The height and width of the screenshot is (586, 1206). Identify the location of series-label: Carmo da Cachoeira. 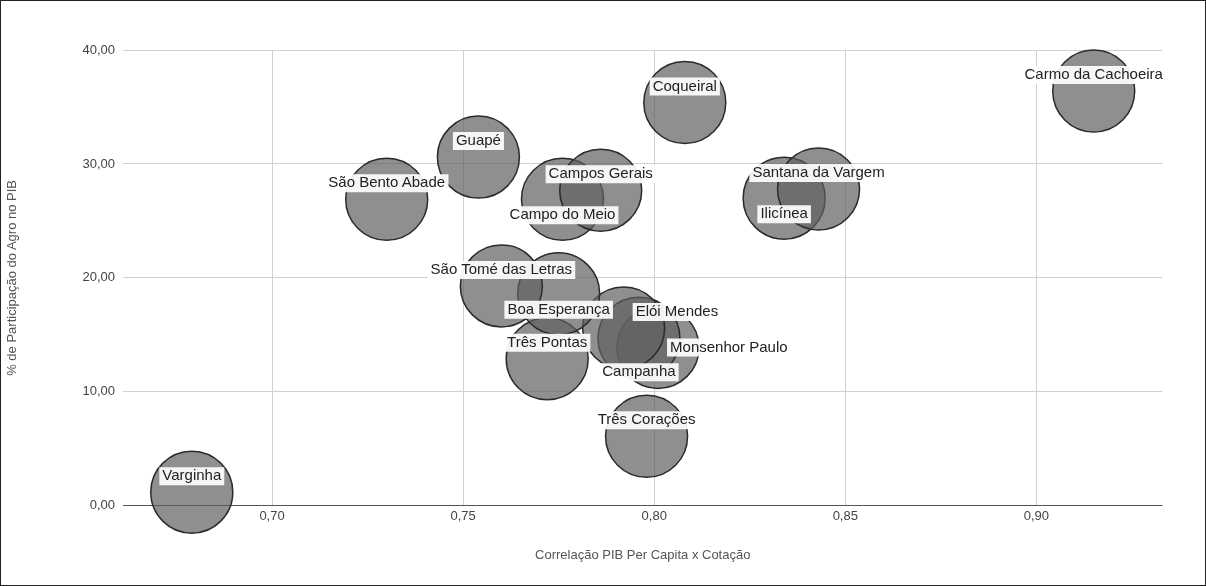
(1094, 74).